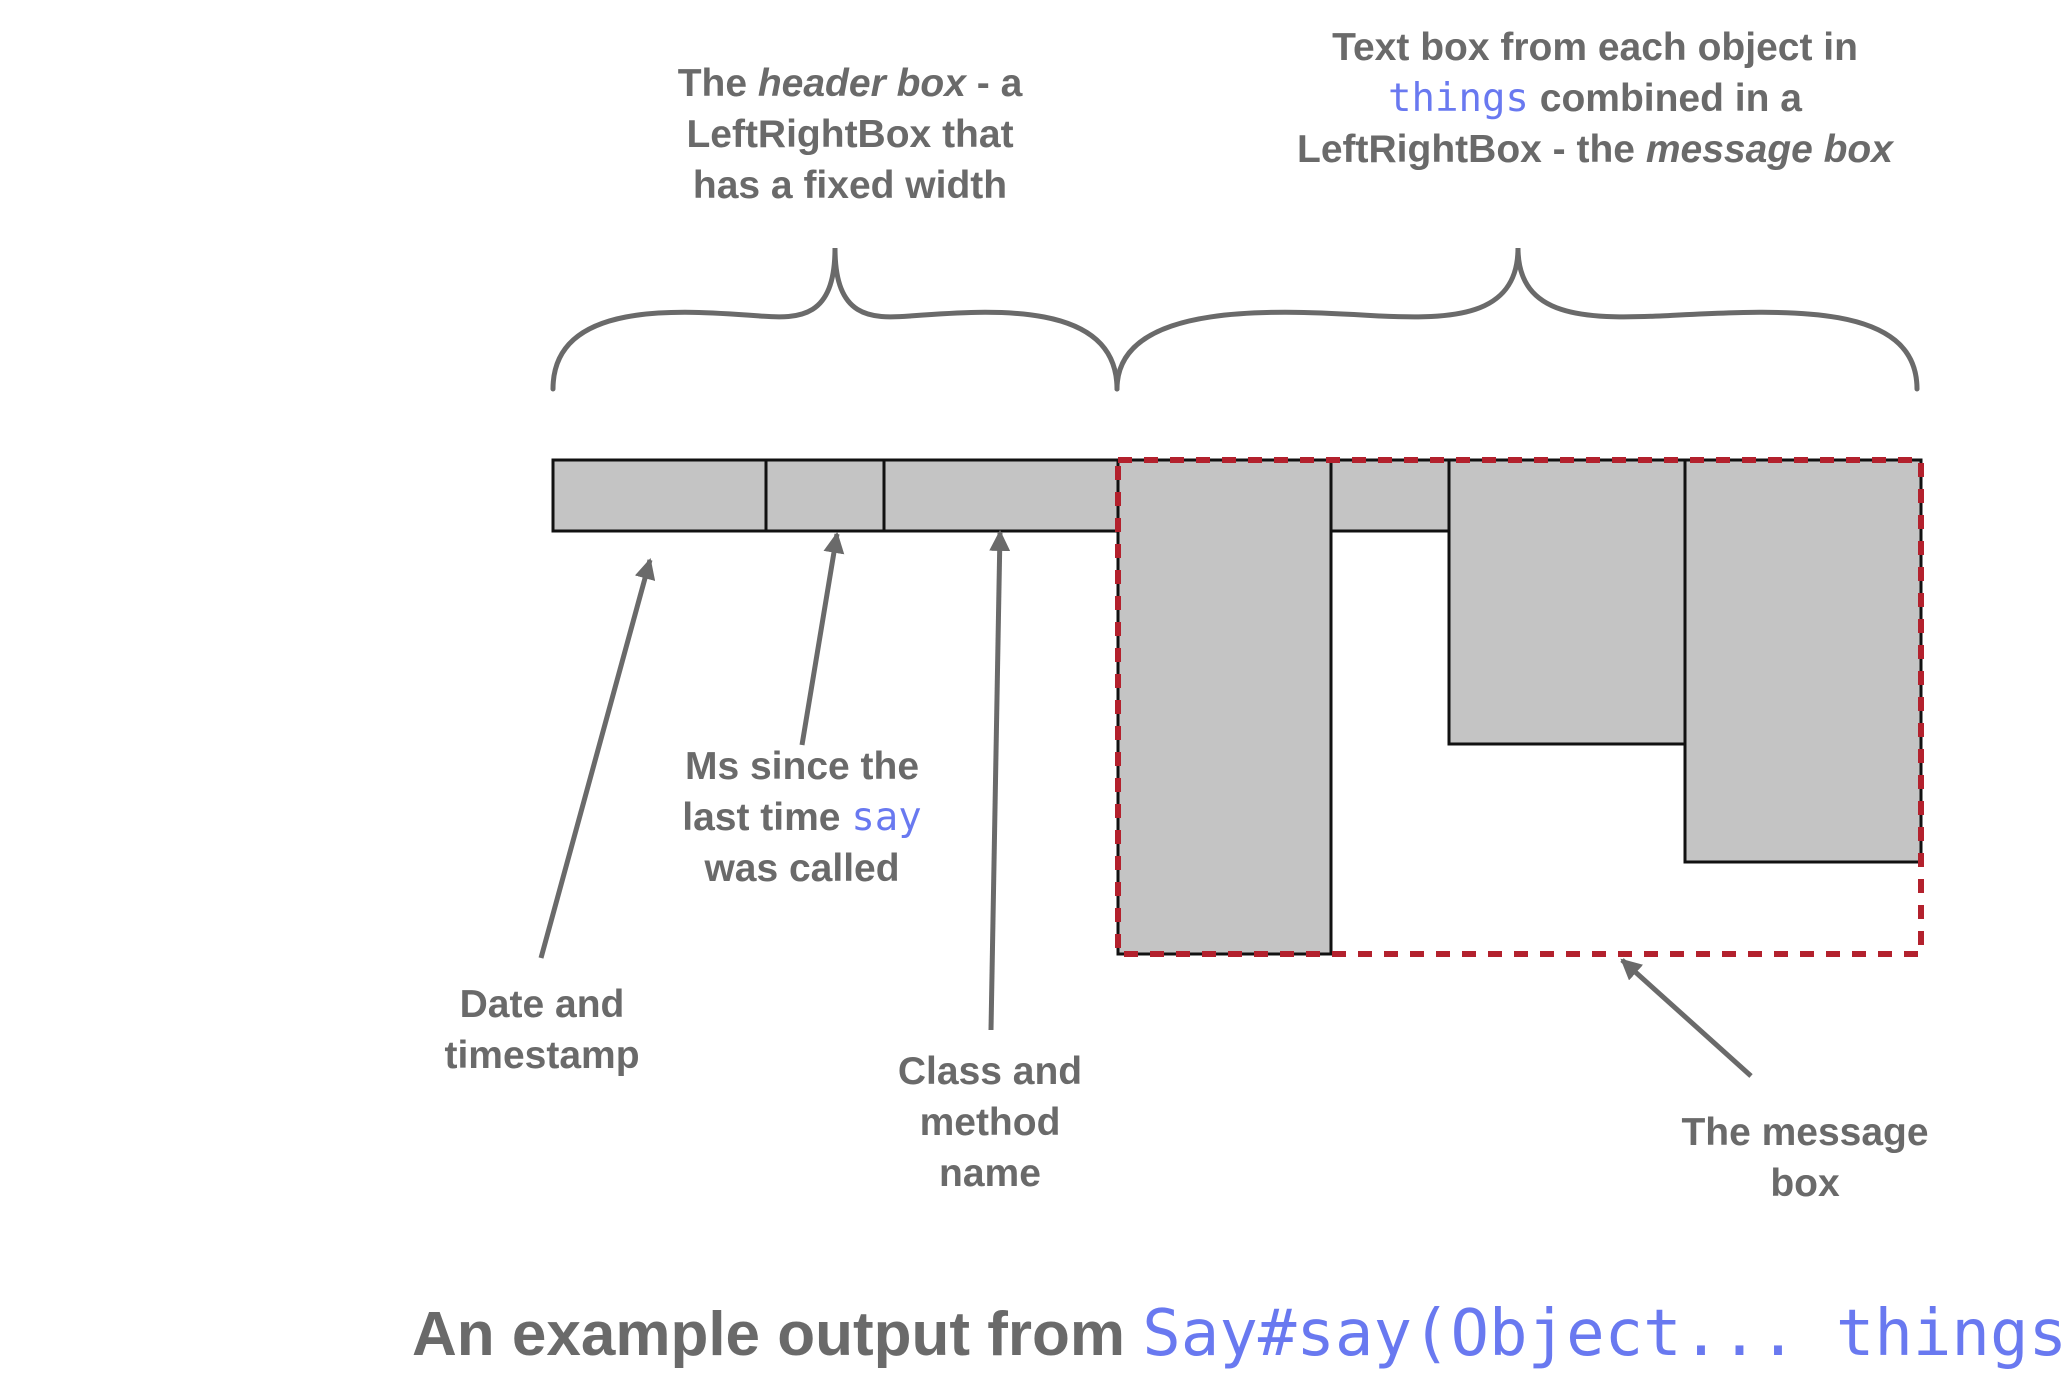 Image resolution: width=2062 pixels, height=1382 pixels. What do you see at coordinates (886, 817) in the screenshot?
I see `say-code: say` at bounding box center [886, 817].